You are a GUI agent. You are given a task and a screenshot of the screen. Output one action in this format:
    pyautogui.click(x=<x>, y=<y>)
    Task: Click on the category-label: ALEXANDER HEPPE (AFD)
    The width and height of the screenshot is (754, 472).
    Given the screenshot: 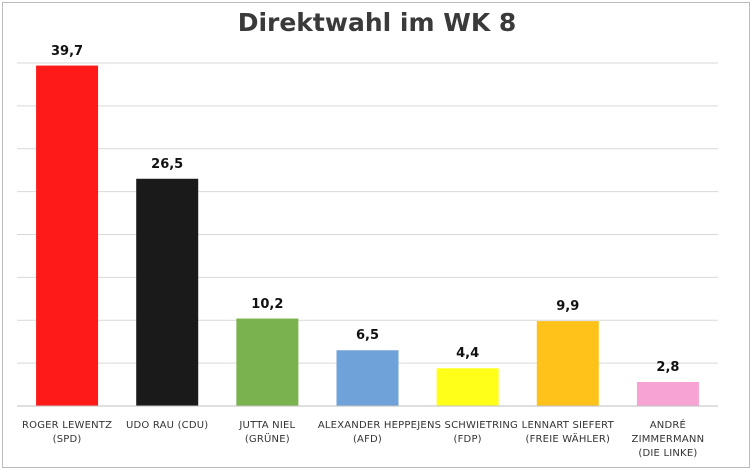 What is the action you would take?
    pyautogui.click(x=368, y=433)
    